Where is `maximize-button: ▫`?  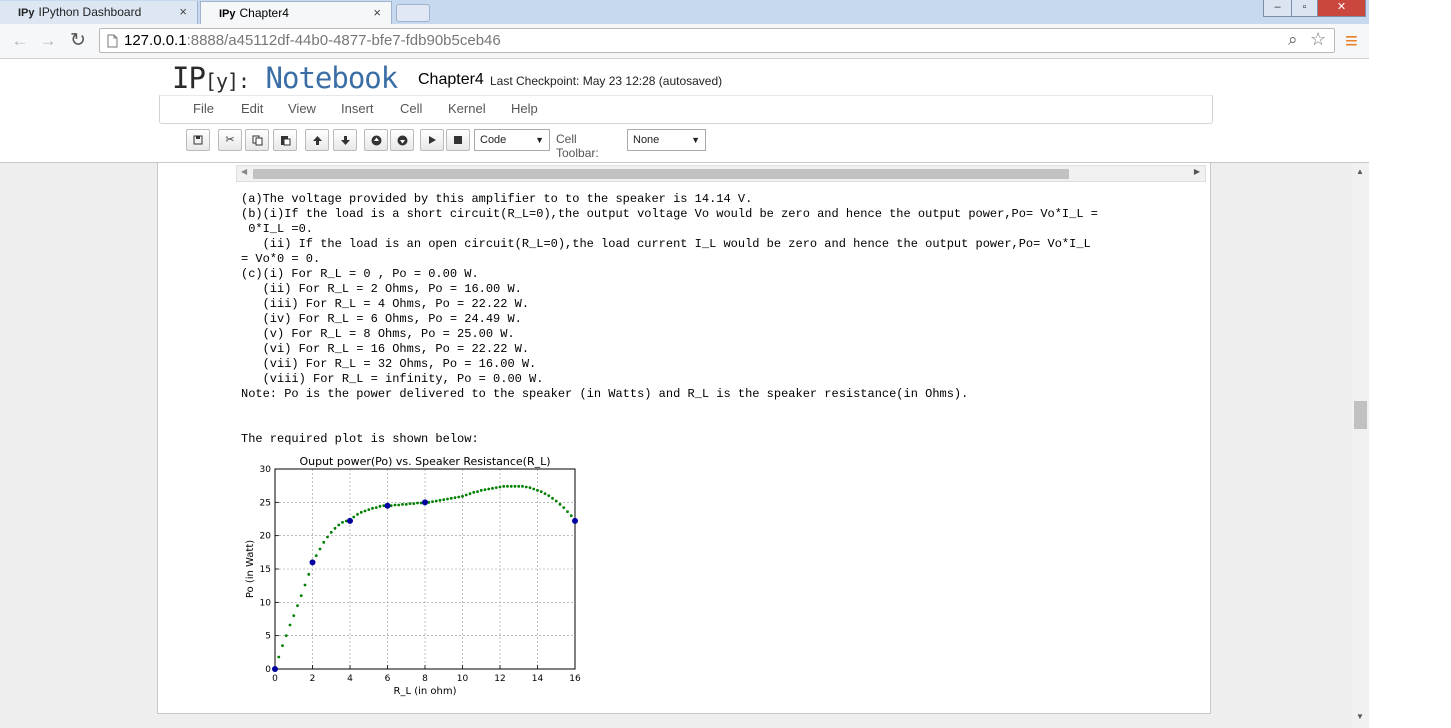 maximize-button: ▫ is located at coordinates (1304, 8).